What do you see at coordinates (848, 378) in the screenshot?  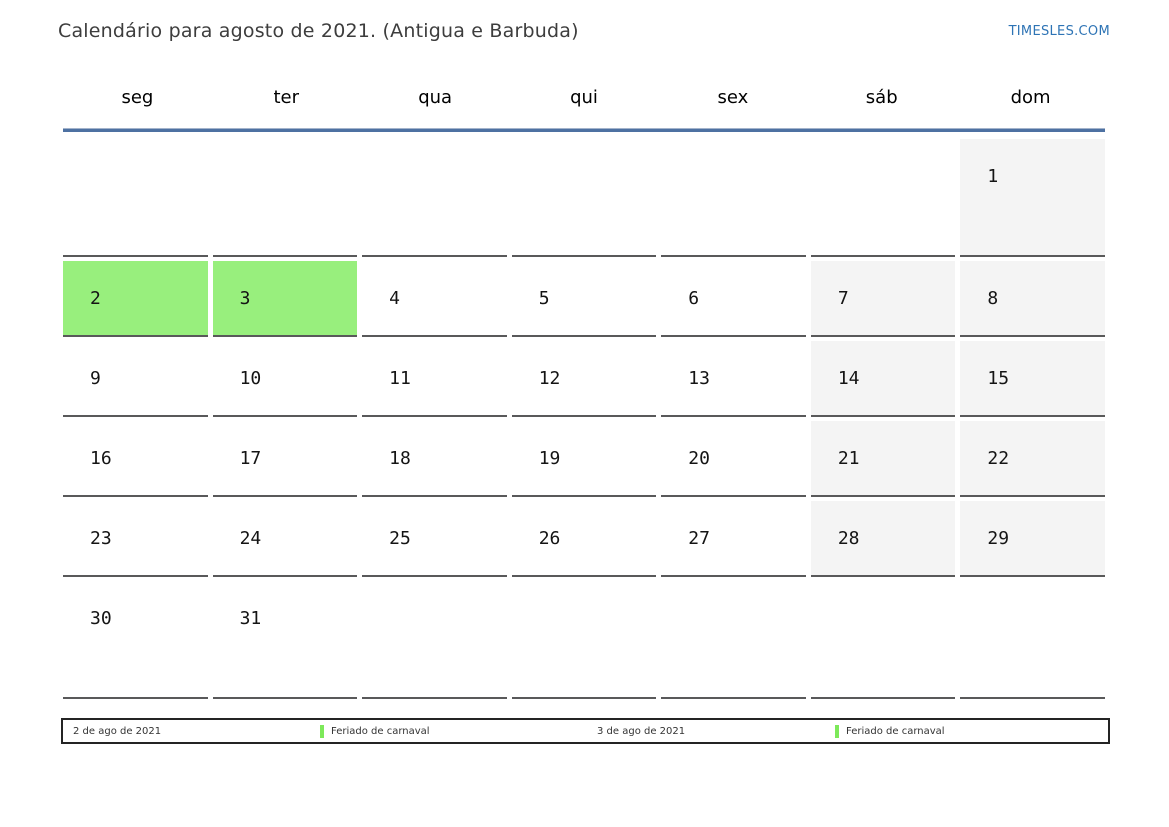 I see `day-number: 14` at bounding box center [848, 378].